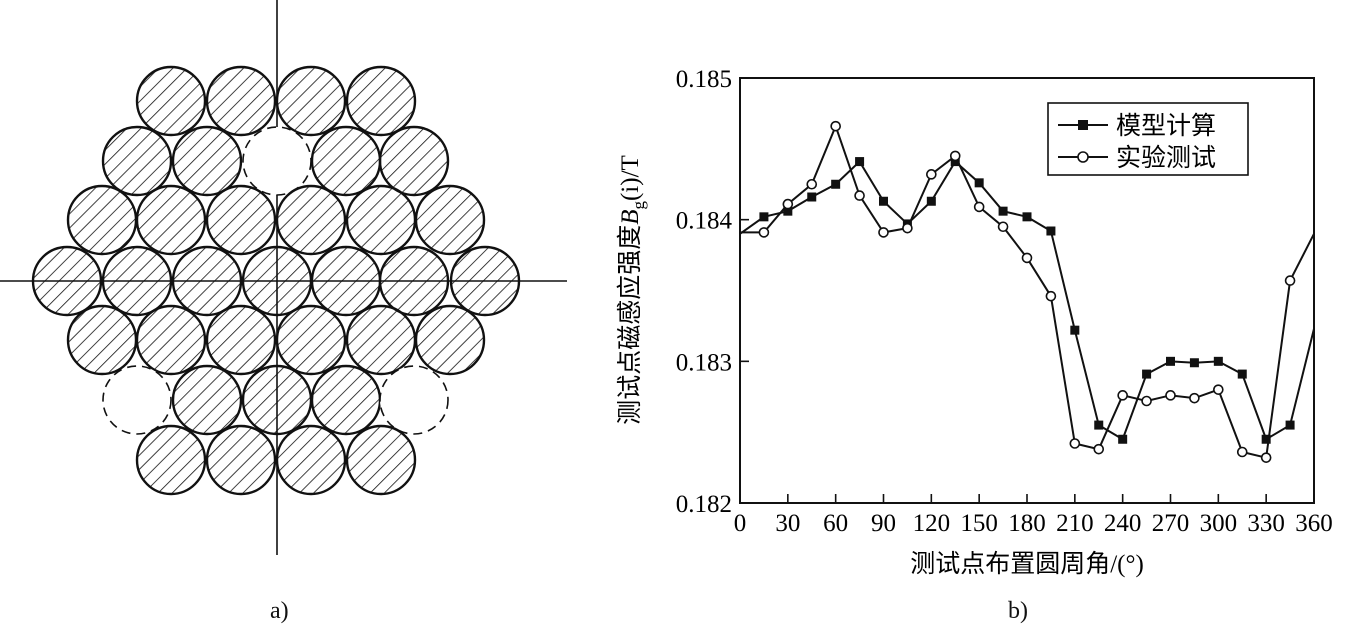  I want to click on x-tick-label: 210, so click(1075, 523).